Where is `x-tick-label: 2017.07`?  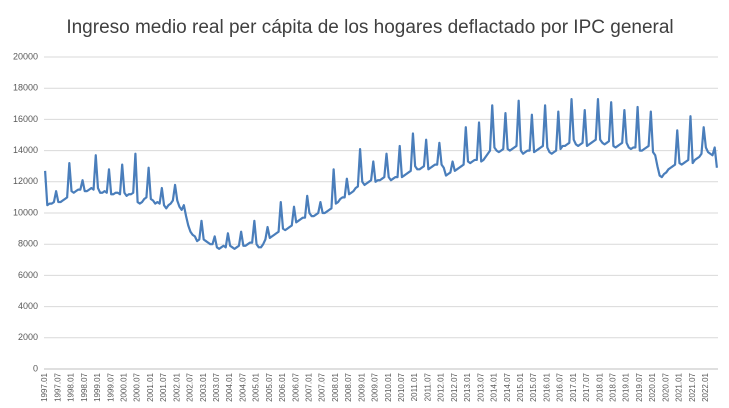
x-tick-label: 2017.07 is located at coordinates (586, 386).